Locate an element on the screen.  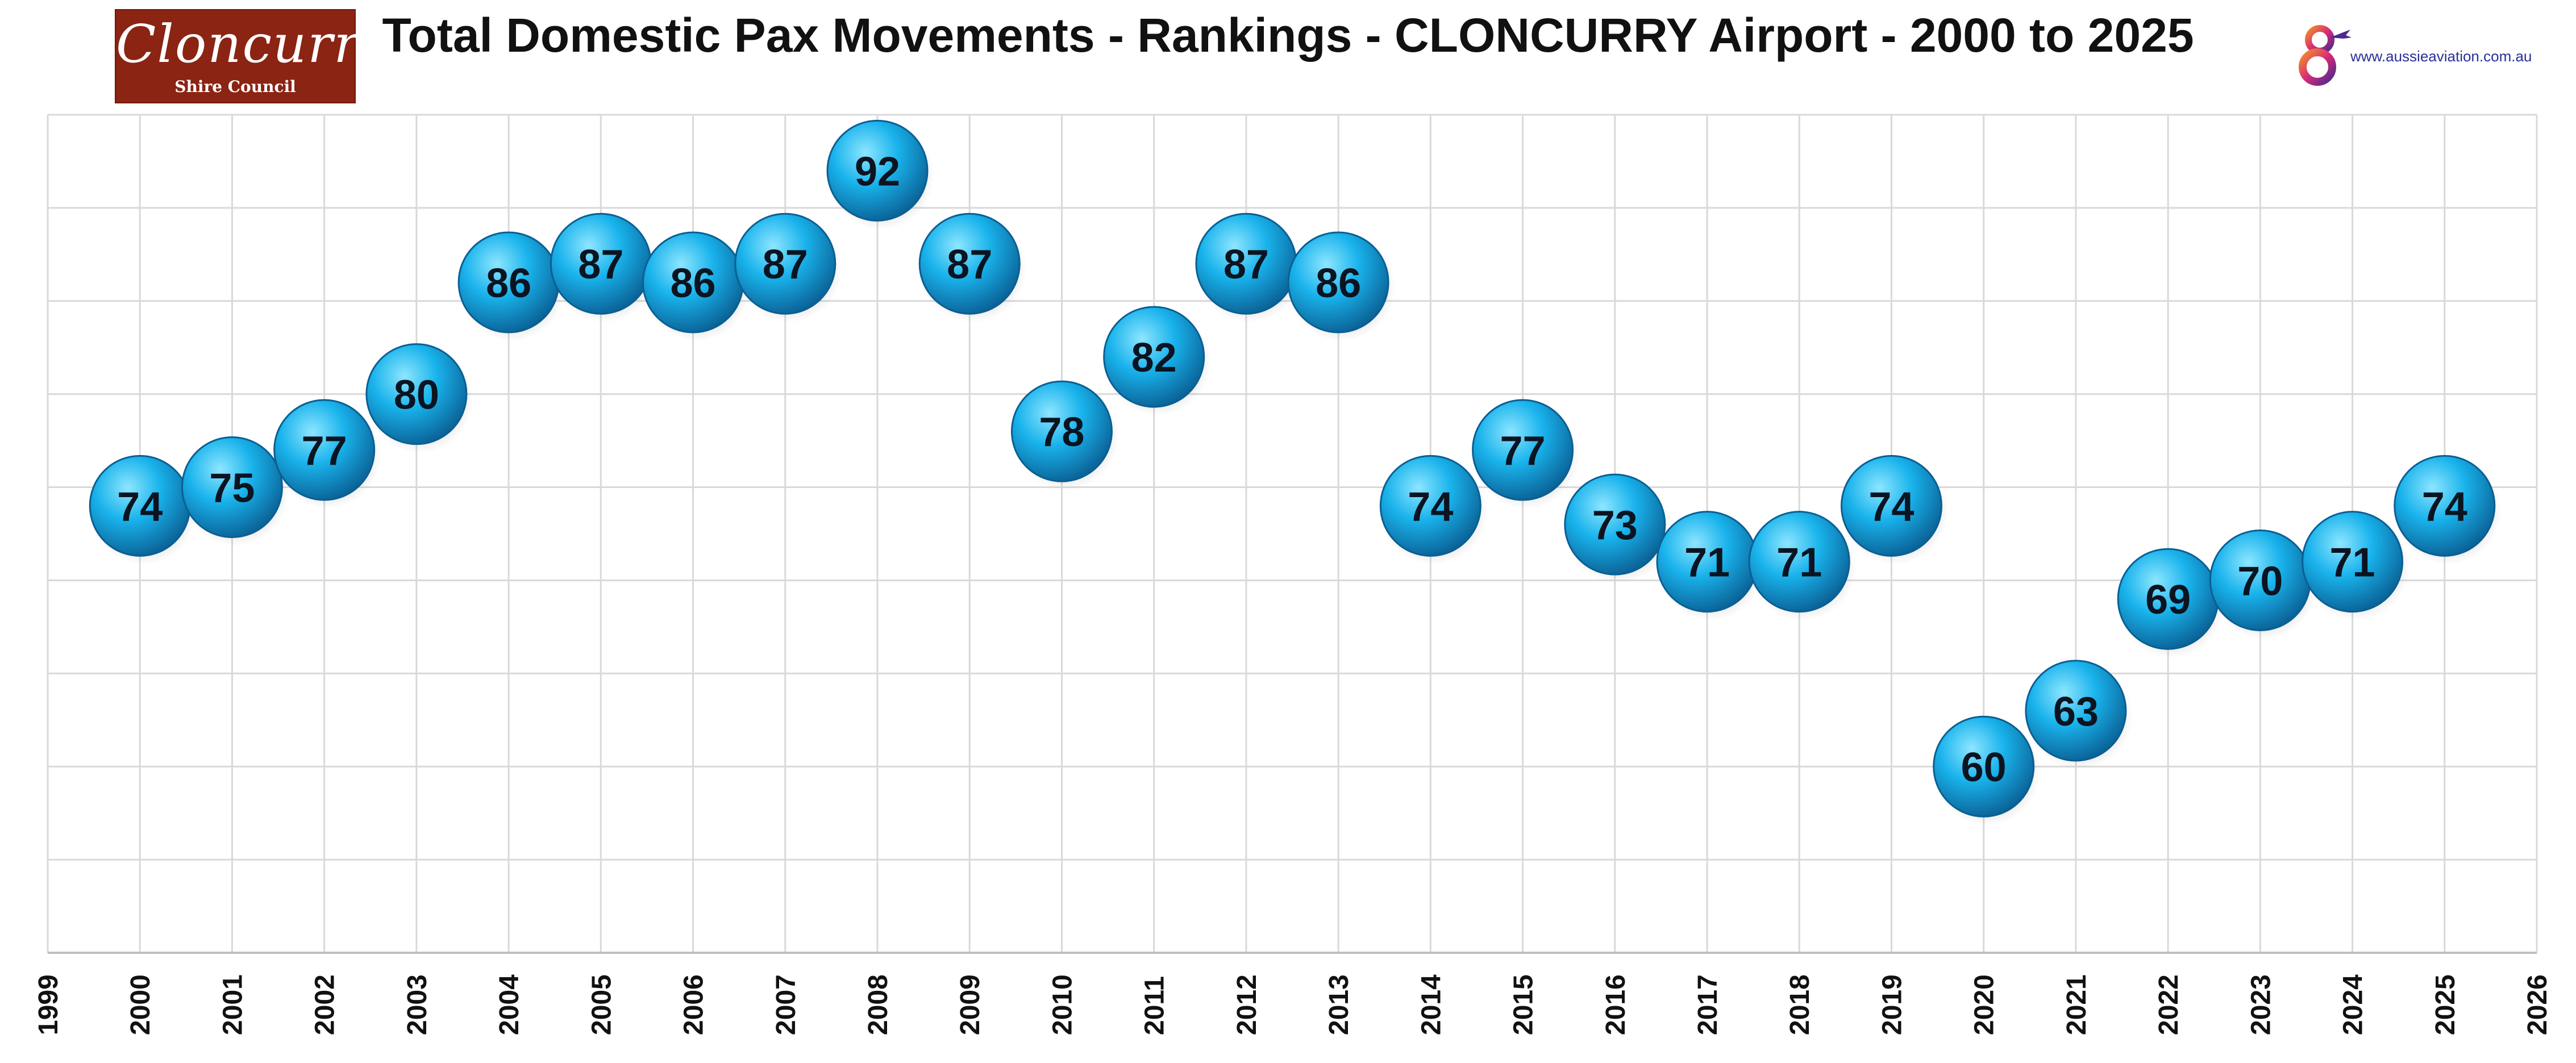
x-tick-label: 2018 is located at coordinates (1800, 1004).